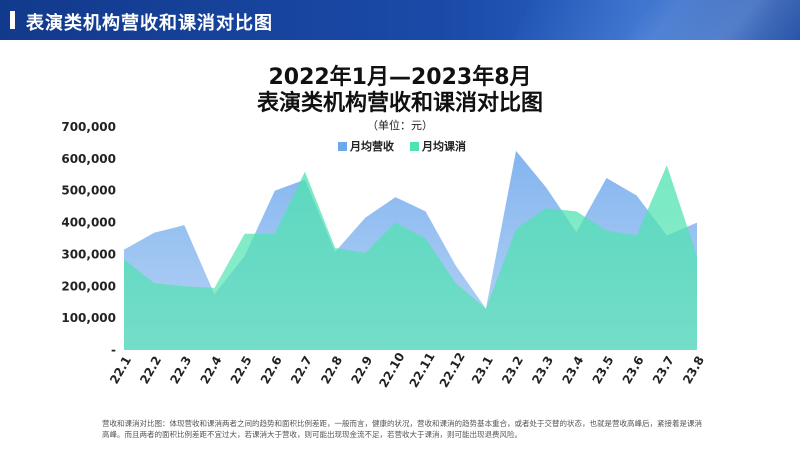  I want to click on x-tick-label: 22.5, so click(241, 370).